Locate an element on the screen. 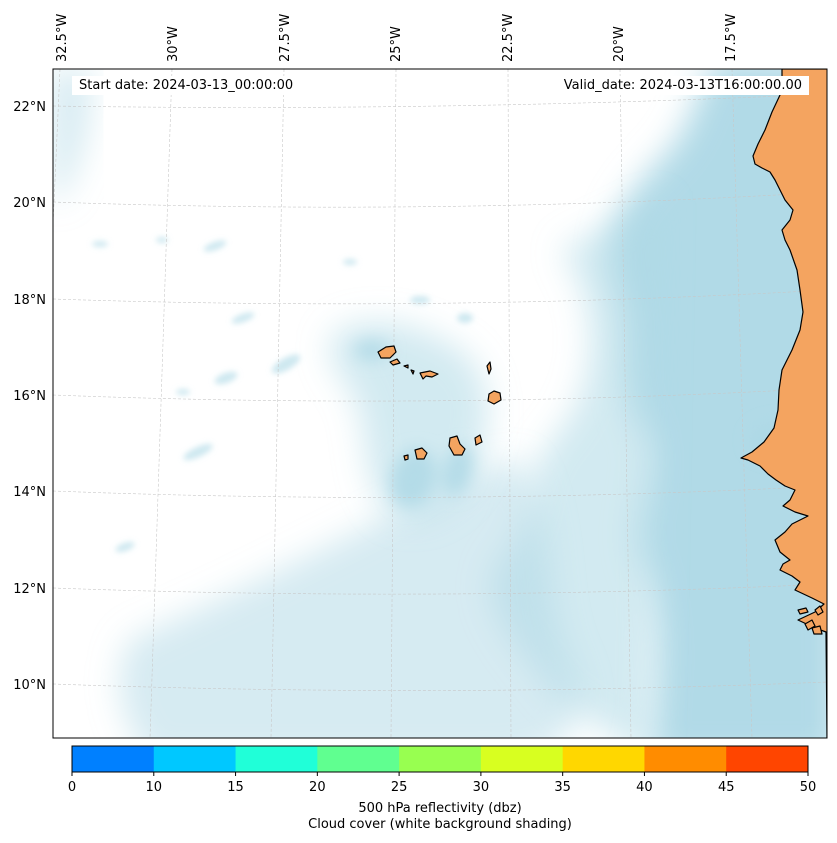 The height and width of the screenshot is (843, 837). colorbar-tick-label: 35 is located at coordinates (562, 787).